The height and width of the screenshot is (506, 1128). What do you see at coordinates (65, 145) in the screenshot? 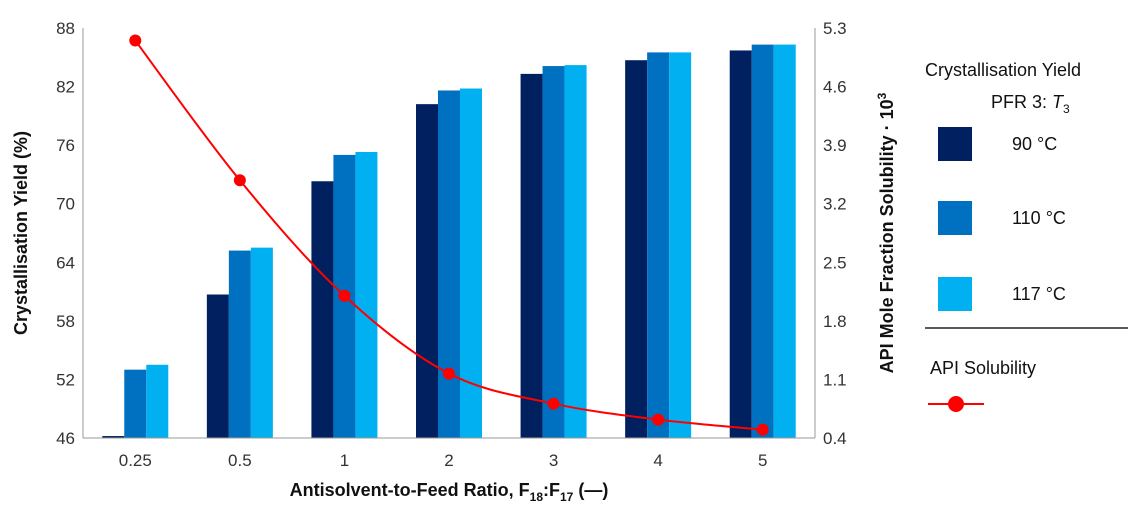
I see `y-tick-label: 76` at bounding box center [65, 145].